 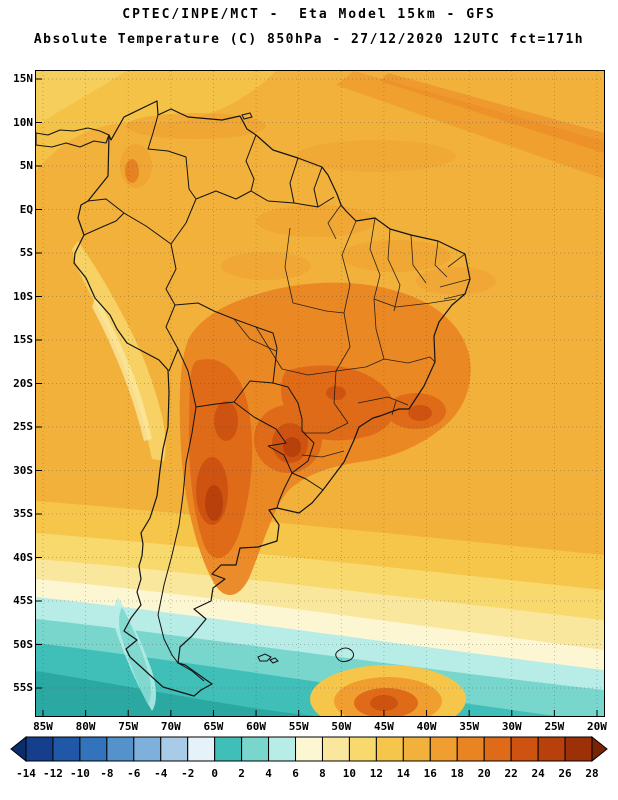 What do you see at coordinates (336, 393) in the screenshot?
I see `field-go-core` at bounding box center [336, 393].